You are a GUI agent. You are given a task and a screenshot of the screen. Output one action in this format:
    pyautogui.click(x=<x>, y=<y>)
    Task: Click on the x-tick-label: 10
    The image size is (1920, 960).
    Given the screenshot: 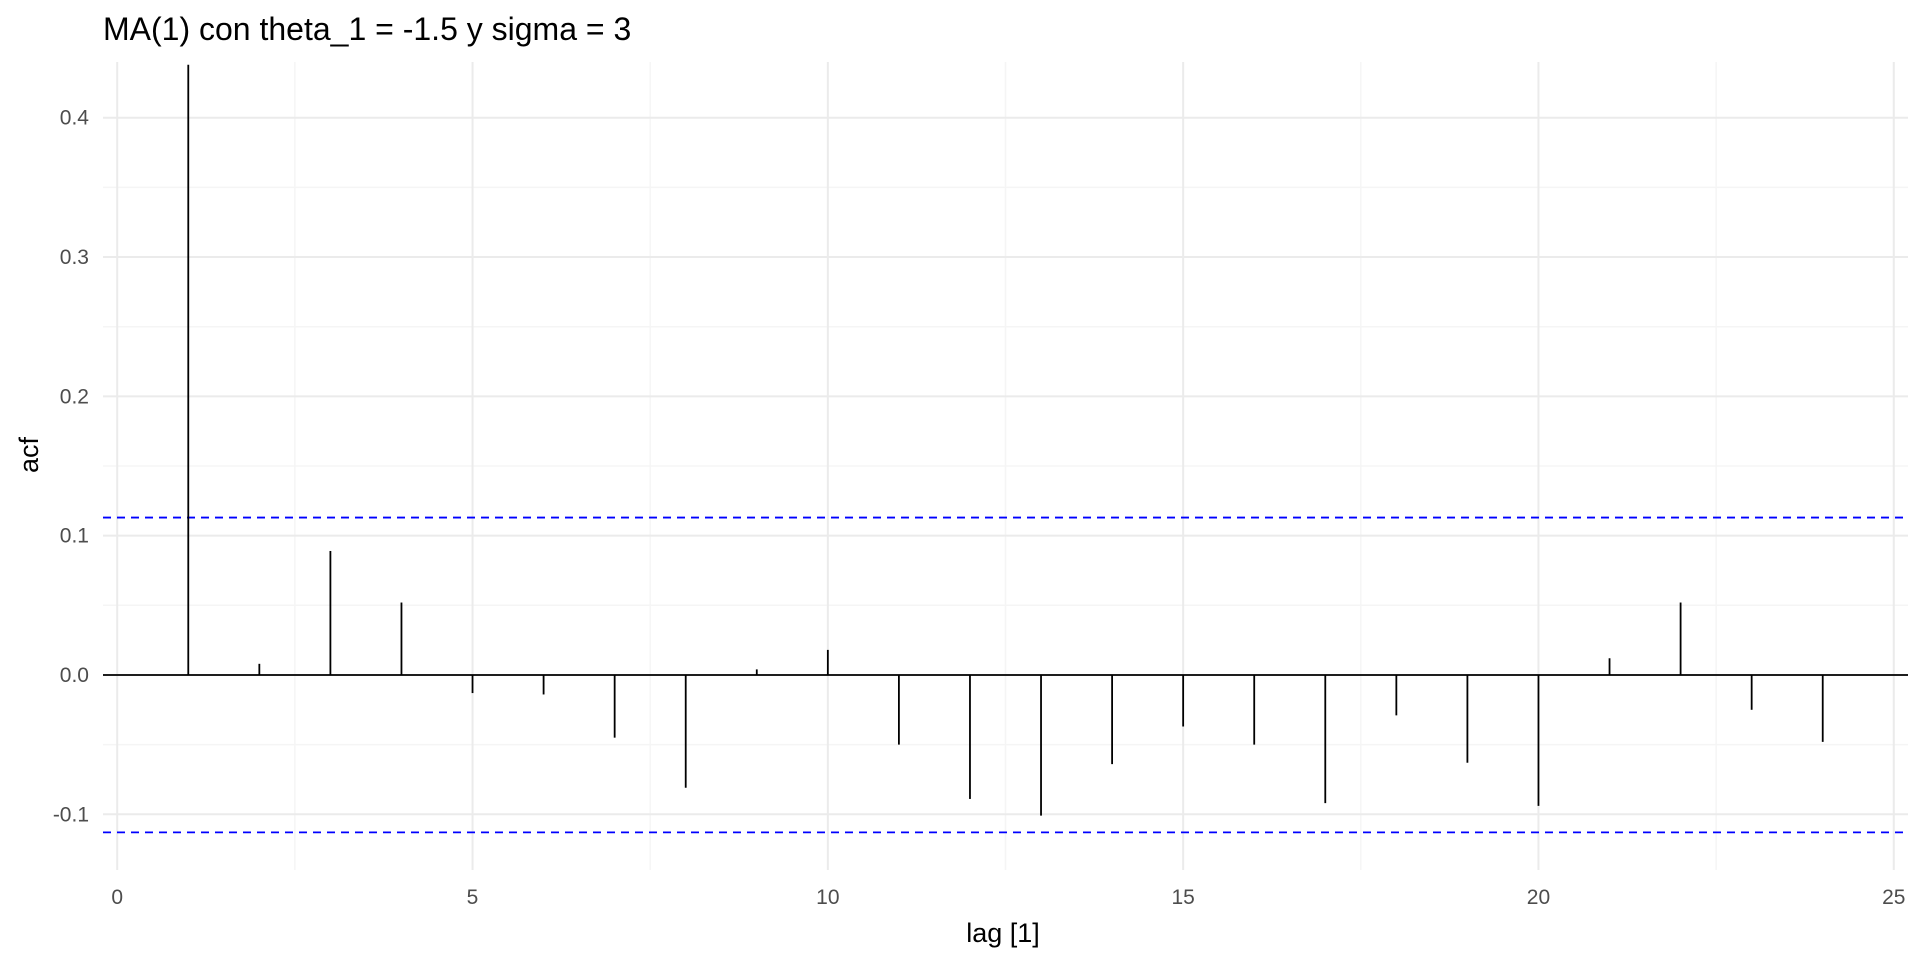 What is the action you would take?
    pyautogui.click(x=827, y=897)
    